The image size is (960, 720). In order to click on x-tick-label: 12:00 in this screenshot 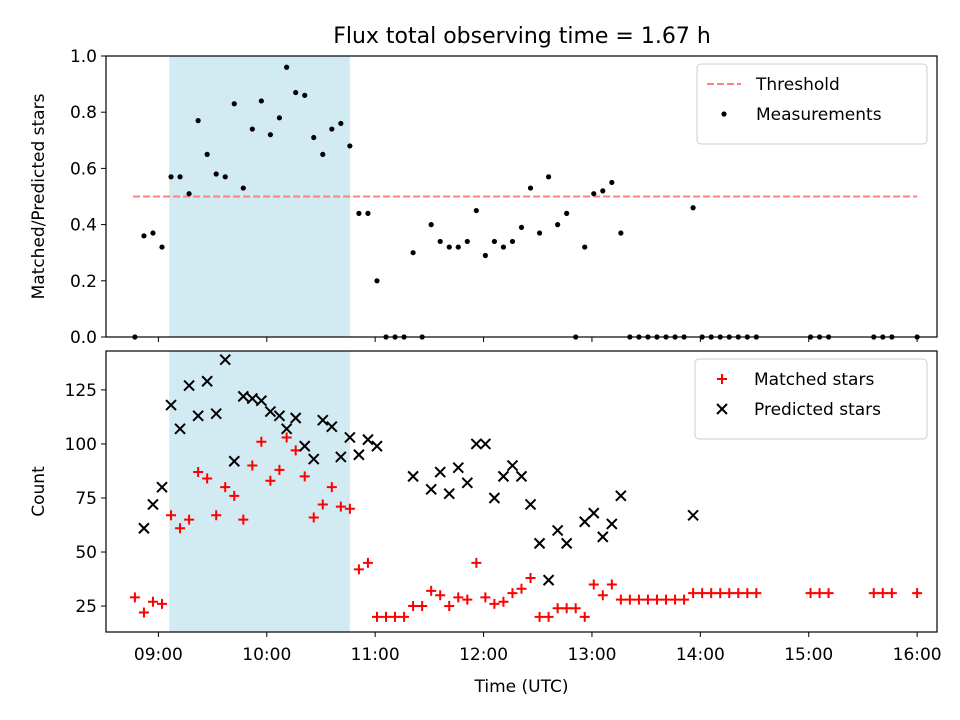, I will do `click(483, 655)`.